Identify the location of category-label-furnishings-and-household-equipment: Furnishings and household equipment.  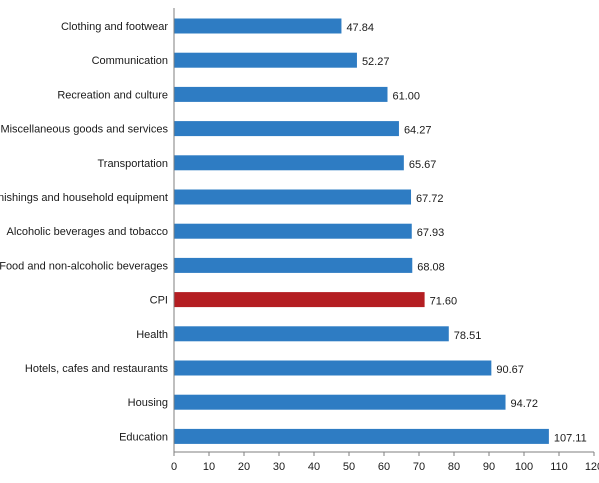
(84, 198).